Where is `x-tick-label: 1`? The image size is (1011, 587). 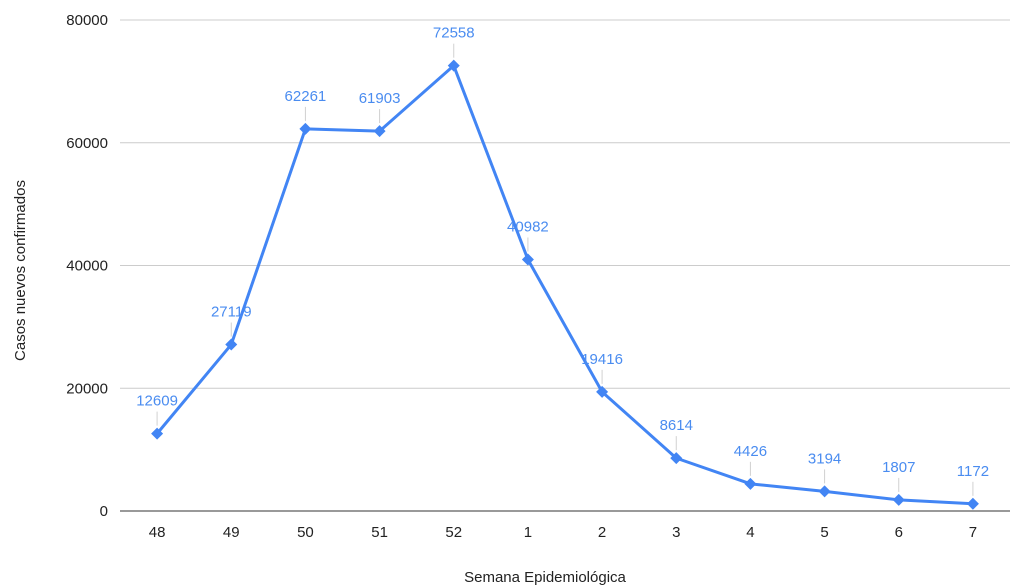 x-tick-label: 1 is located at coordinates (528, 532).